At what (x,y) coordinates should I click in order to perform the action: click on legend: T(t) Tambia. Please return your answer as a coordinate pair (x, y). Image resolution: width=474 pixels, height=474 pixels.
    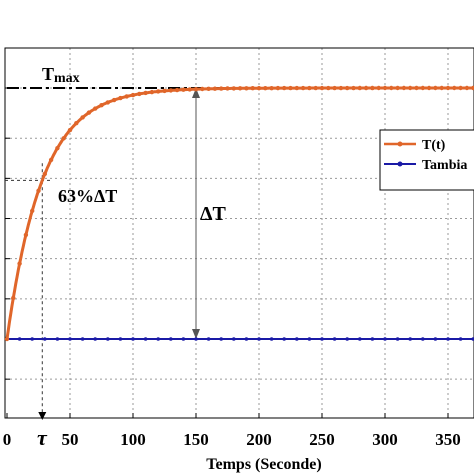
    Looking at the image, I should click on (426, 160).